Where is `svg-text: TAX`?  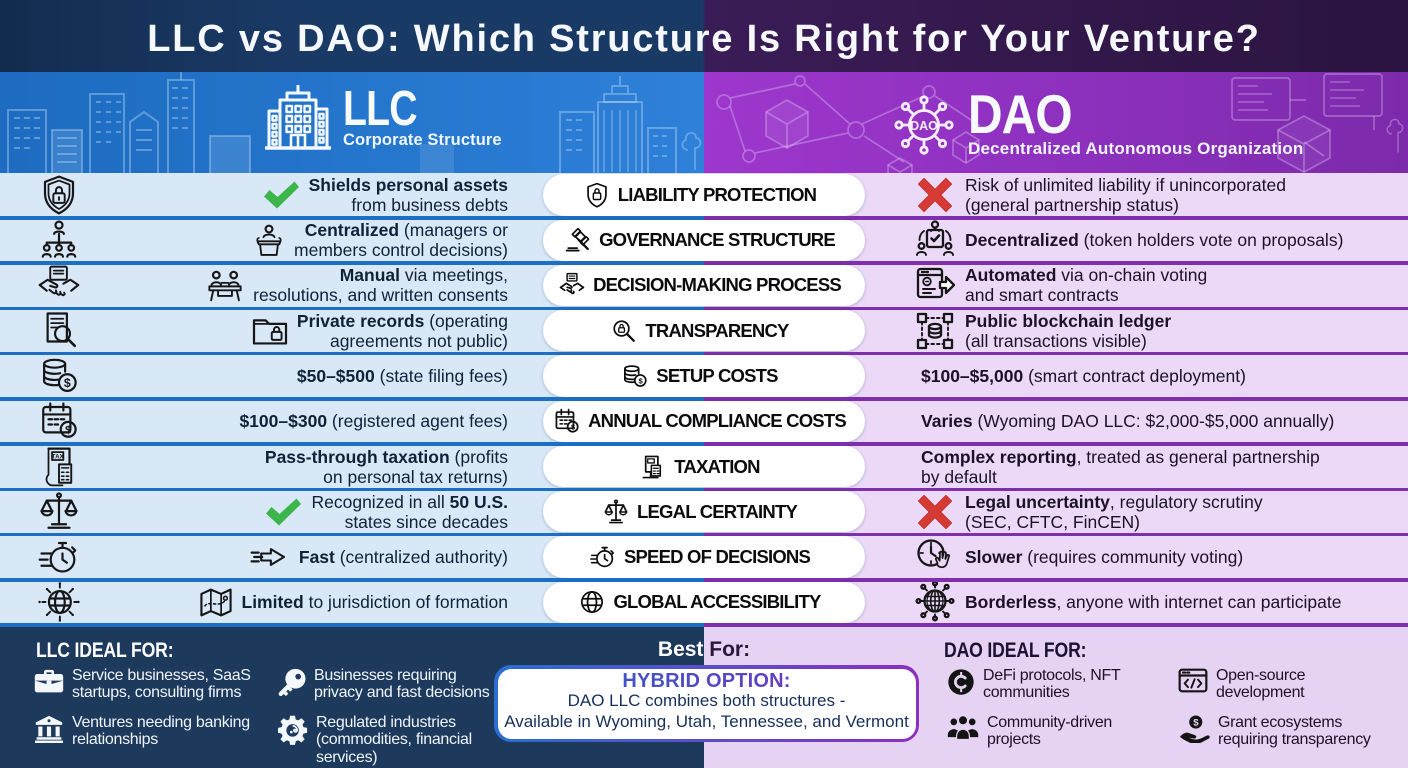
svg-text: TAX is located at coordinates (58, 456).